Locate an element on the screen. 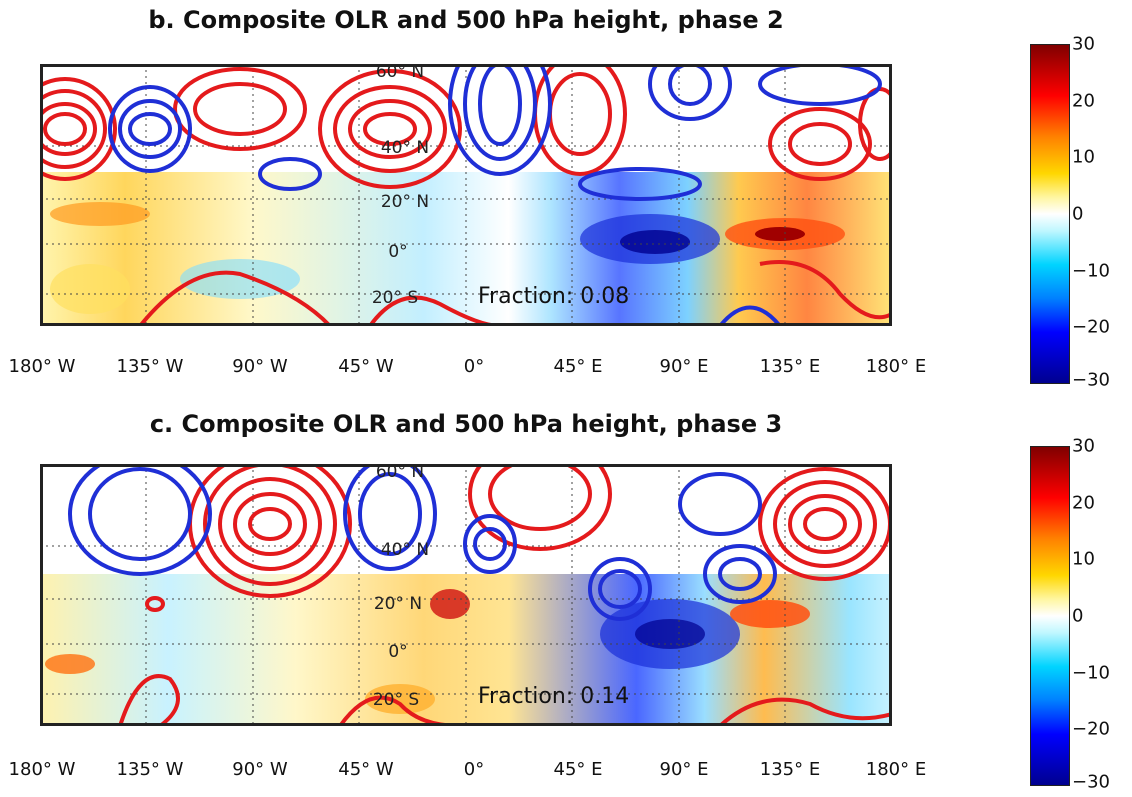 This screenshot has width=1132, height=797. panel-c-cb-tick: 10 is located at coordinates (1083, 559).